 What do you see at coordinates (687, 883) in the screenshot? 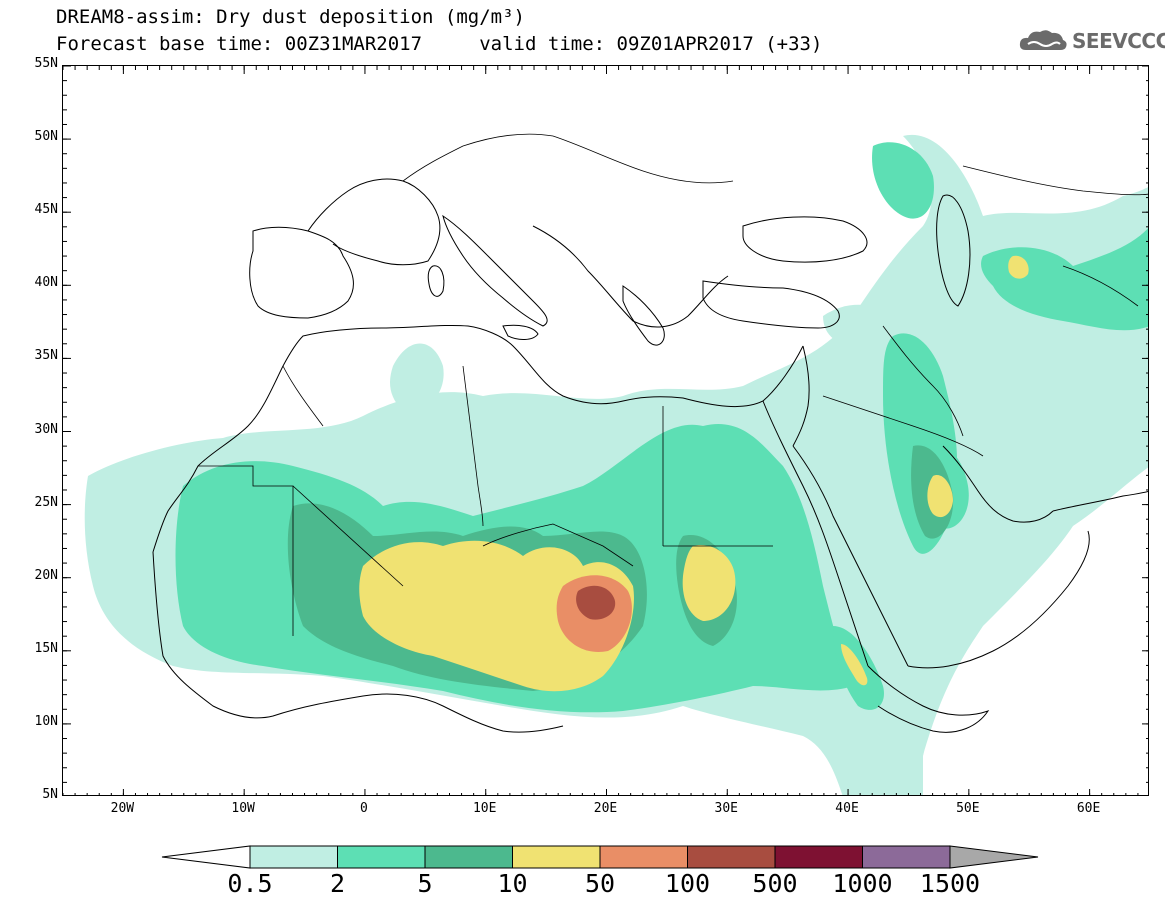
I see `colorbar-label: 100` at bounding box center [687, 883].